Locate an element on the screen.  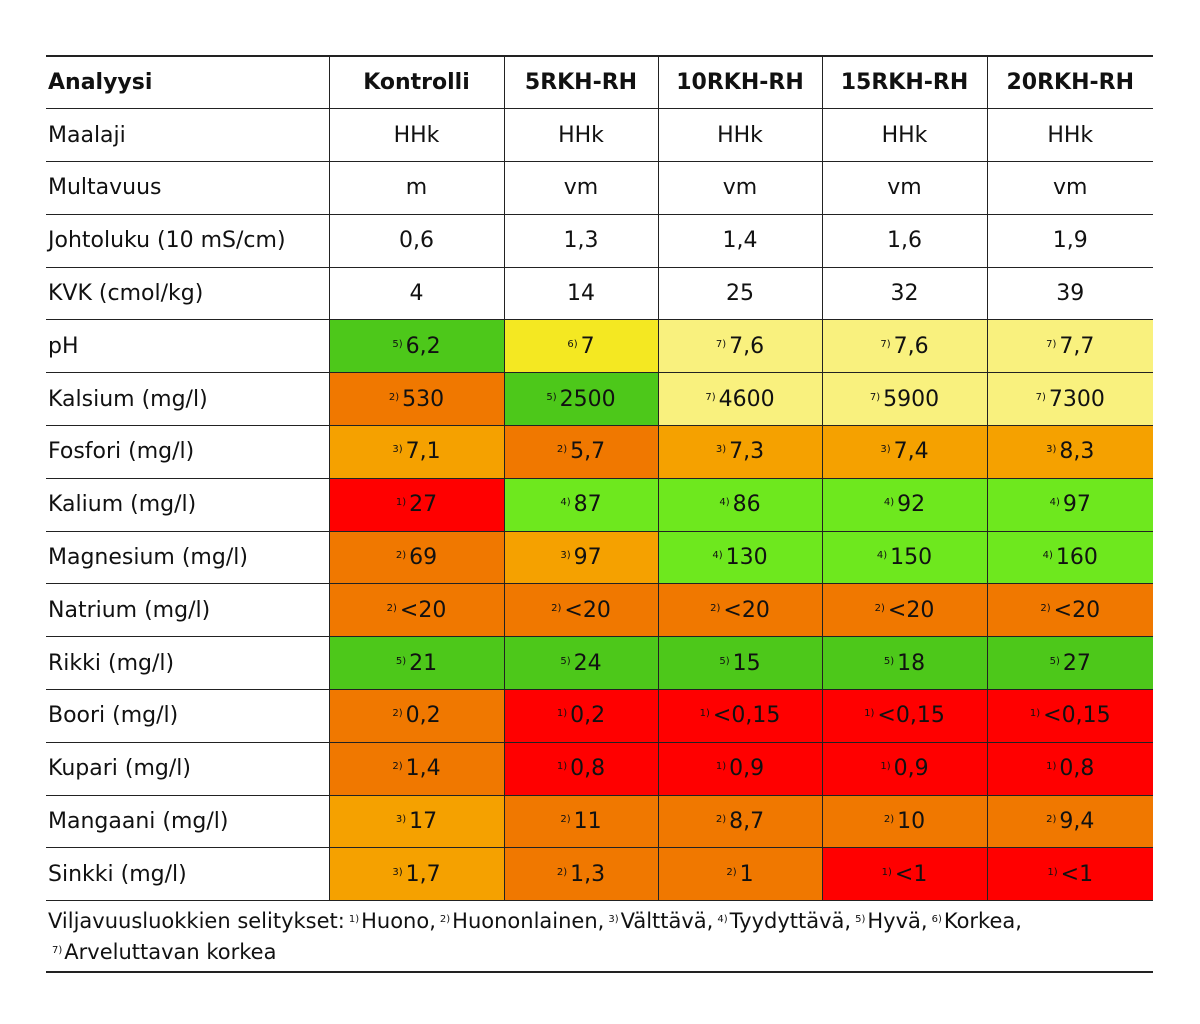
cell-value: m is located at coordinates (416, 188).